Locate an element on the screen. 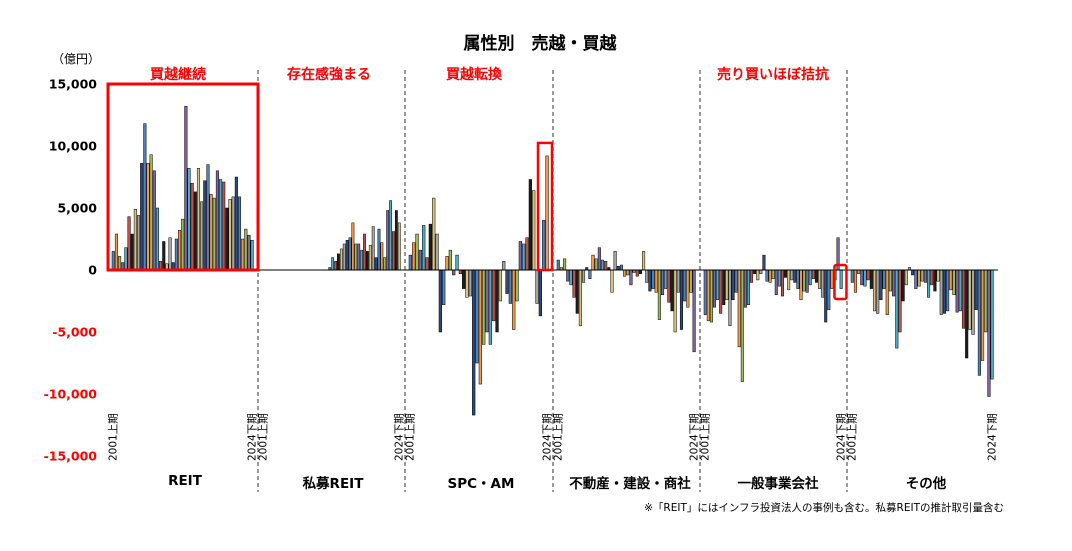 Image resolution: width=1072 pixels, height=551 pixels. category-label: SPC・AM is located at coordinates (481, 484).